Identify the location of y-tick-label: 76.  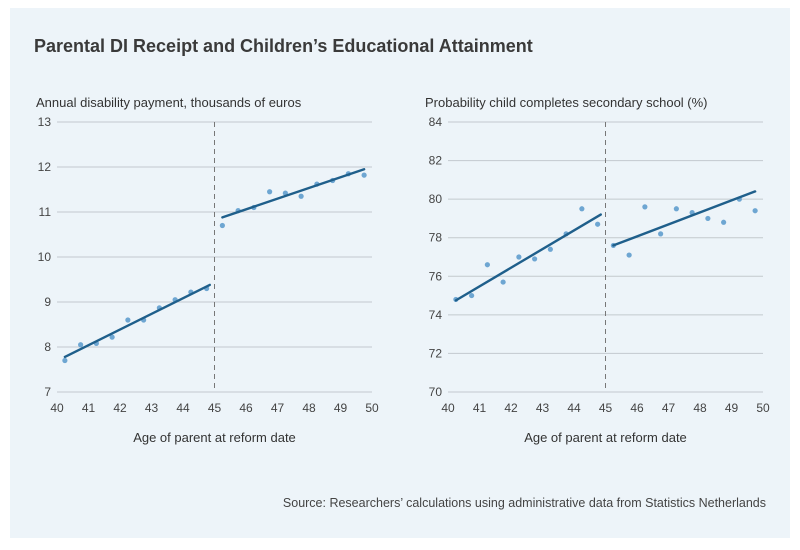
(436, 276).